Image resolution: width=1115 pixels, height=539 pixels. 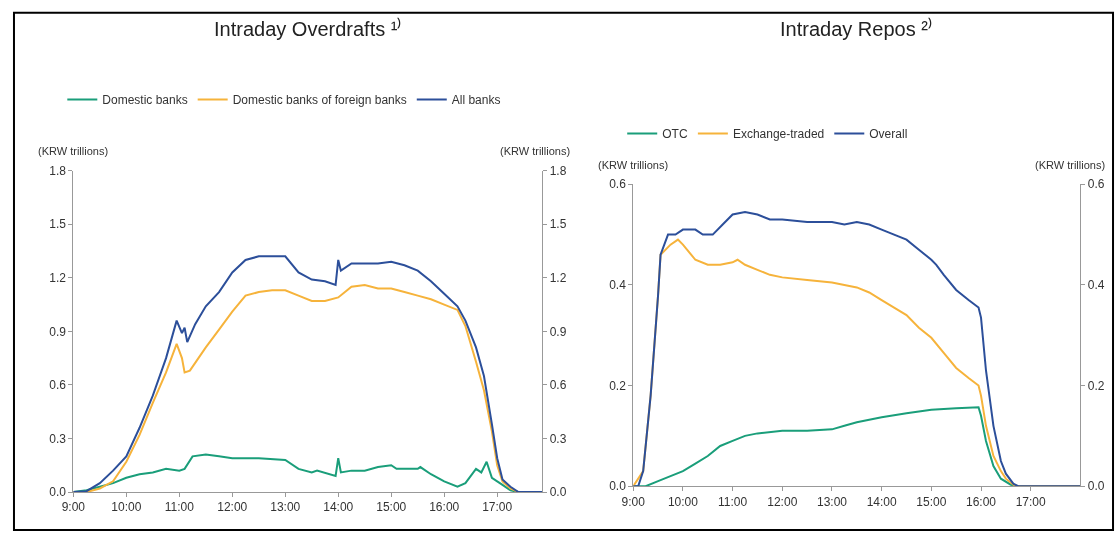 I want to click on y2-tick-label: 0.4, so click(x=1096, y=285).